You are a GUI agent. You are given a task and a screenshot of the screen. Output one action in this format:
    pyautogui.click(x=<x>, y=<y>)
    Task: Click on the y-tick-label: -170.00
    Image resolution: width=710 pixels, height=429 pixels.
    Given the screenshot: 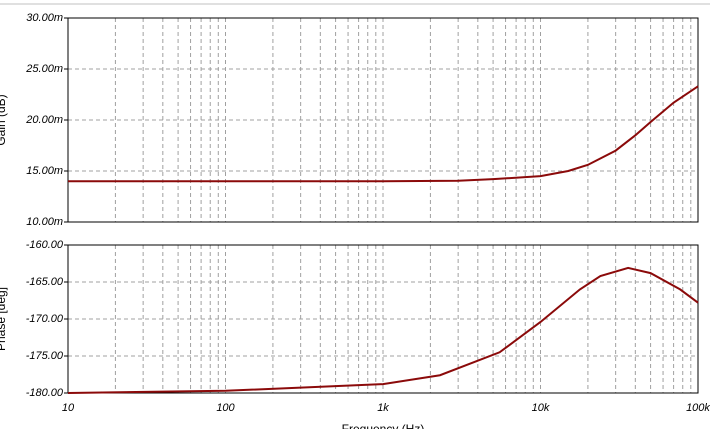 What is the action you would take?
    pyautogui.click(x=45, y=319)
    